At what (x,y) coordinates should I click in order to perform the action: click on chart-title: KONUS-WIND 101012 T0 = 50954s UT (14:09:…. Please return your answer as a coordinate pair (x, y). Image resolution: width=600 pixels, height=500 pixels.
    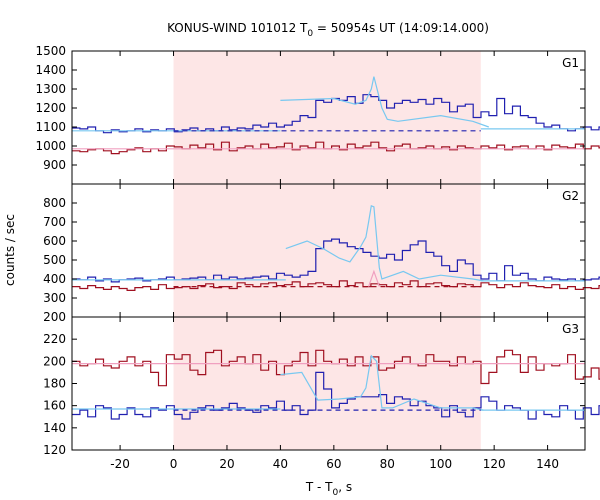
    Looking at the image, I should click on (328, 30).